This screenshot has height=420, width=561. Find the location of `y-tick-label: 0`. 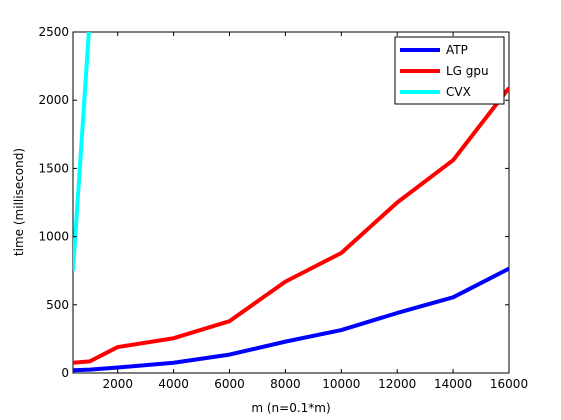

y-tick-label: 0 is located at coordinates (65, 373).